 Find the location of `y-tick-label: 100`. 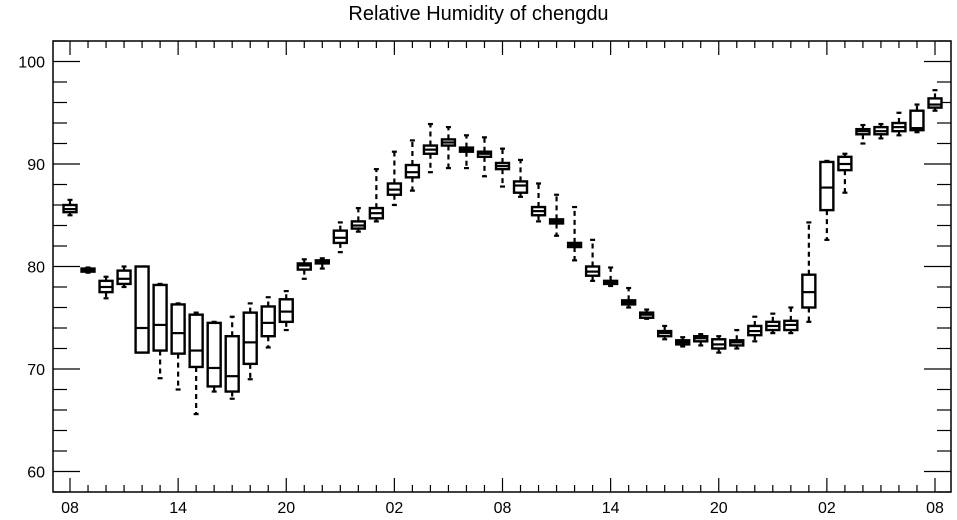

y-tick-label: 100 is located at coordinates (31, 63).